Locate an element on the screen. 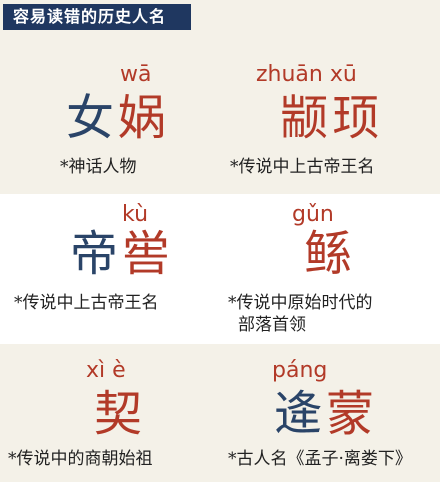 Image resolution: width=440 pixels, height=482 pixels. name-text: 鲧 is located at coordinates (330, 254).